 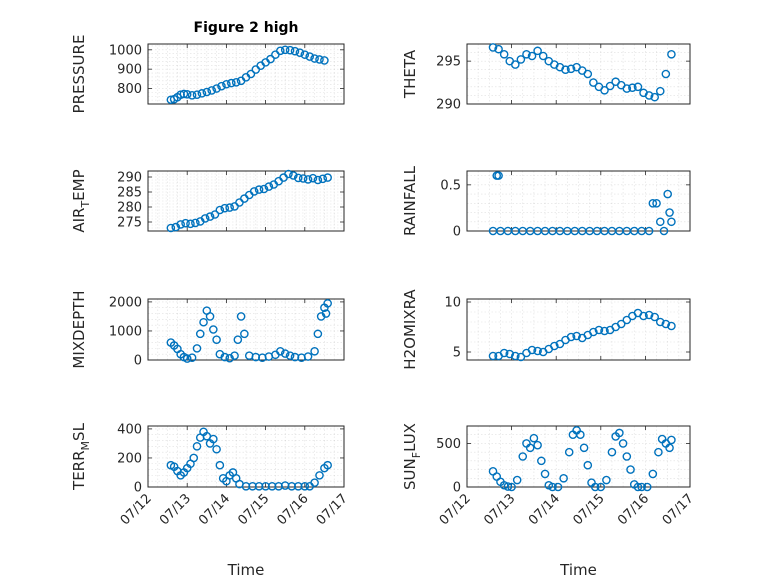 I want to click on y-axis-label: PRESSURE, so click(x=79, y=74).